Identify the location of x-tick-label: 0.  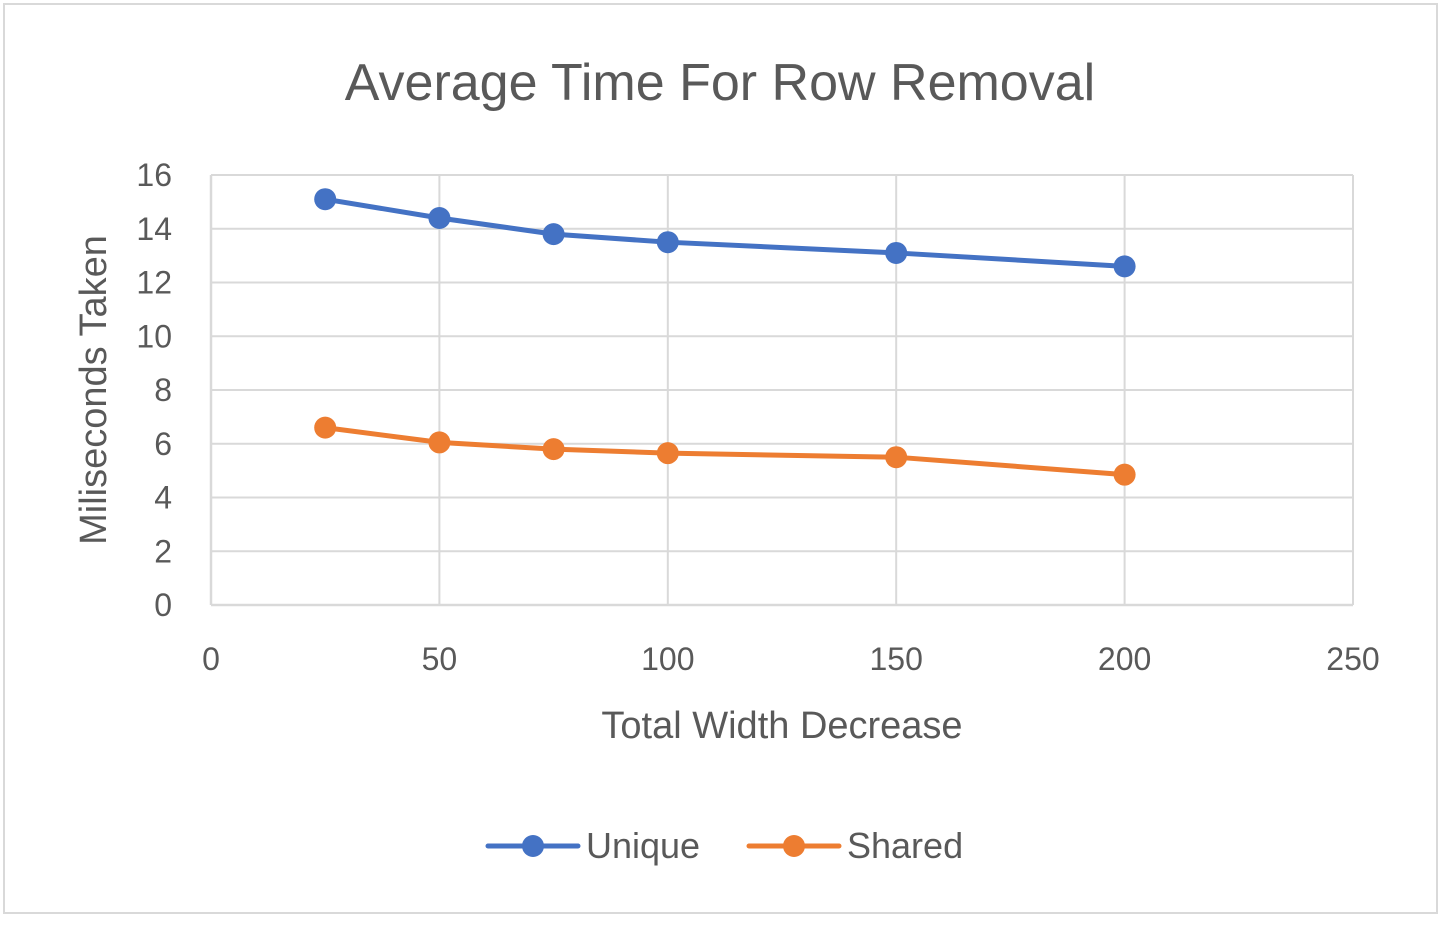
(211, 659).